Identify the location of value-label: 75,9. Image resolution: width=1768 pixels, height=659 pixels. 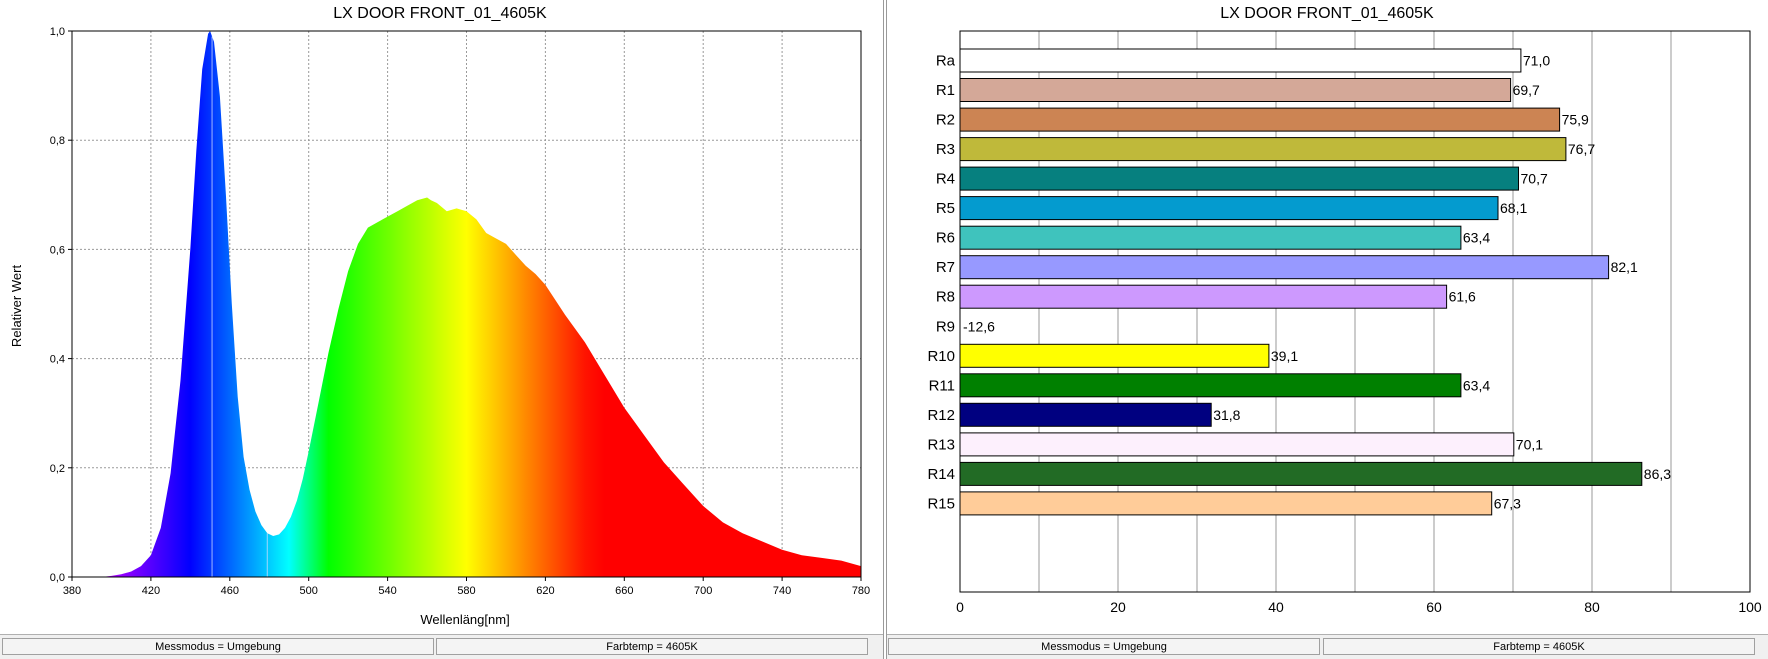
(1575, 120).